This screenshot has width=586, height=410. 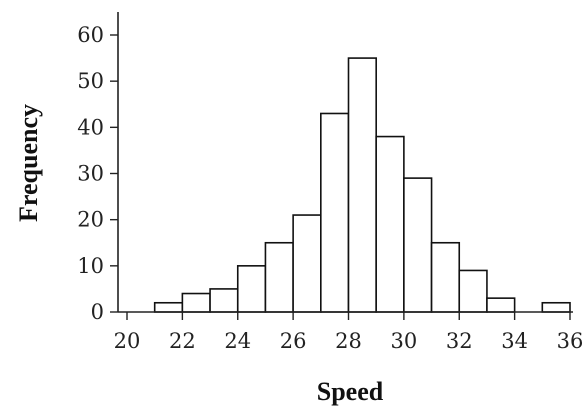 I want to click on y-ticks-group: 0 10 20 30 40 50 60, so click(x=97, y=173).